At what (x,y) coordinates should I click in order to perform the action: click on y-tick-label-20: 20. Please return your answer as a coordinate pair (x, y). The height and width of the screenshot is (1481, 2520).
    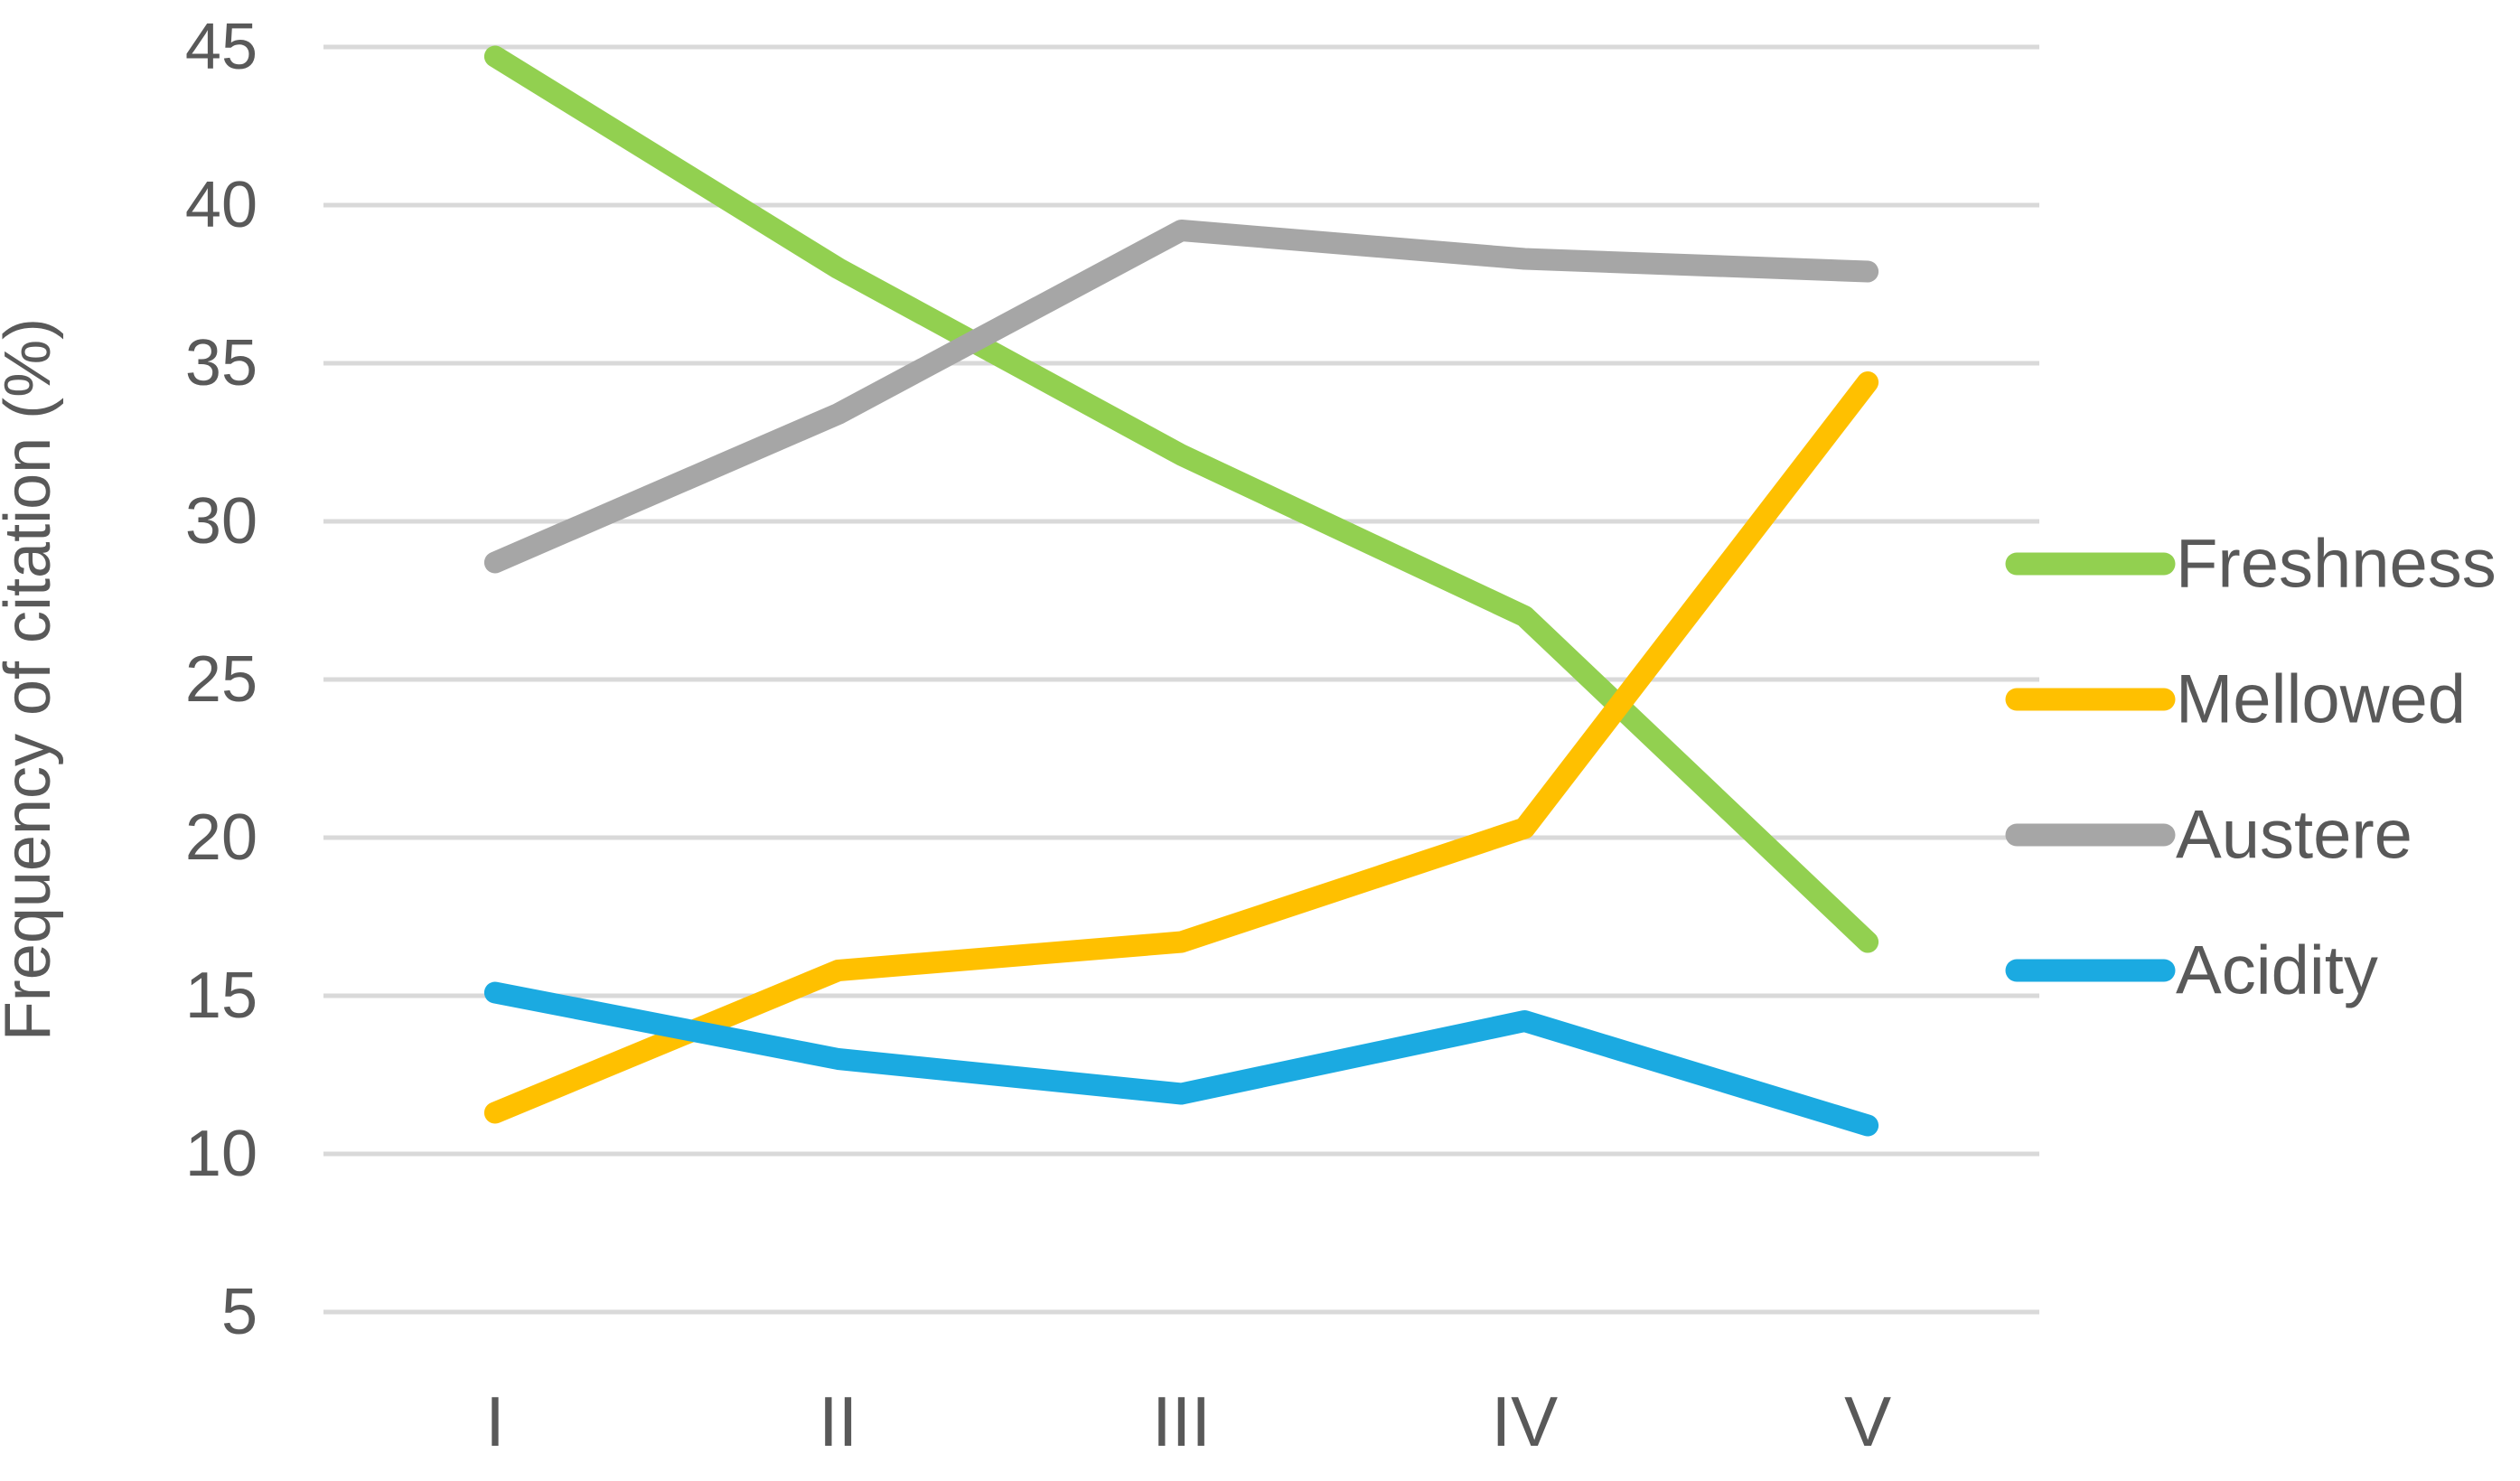
    Looking at the image, I should click on (222, 837).